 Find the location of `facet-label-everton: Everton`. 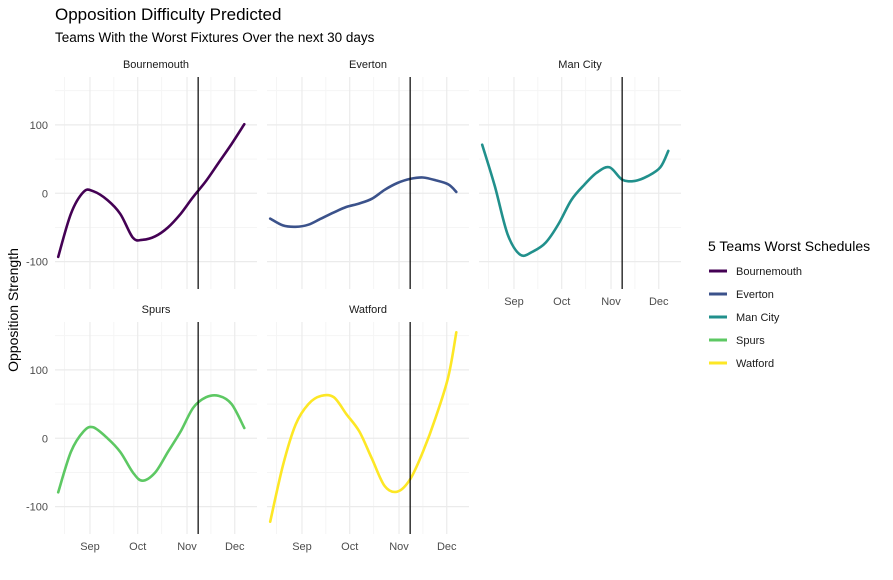

facet-label-everton: Everton is located at coordinates (368, 65).